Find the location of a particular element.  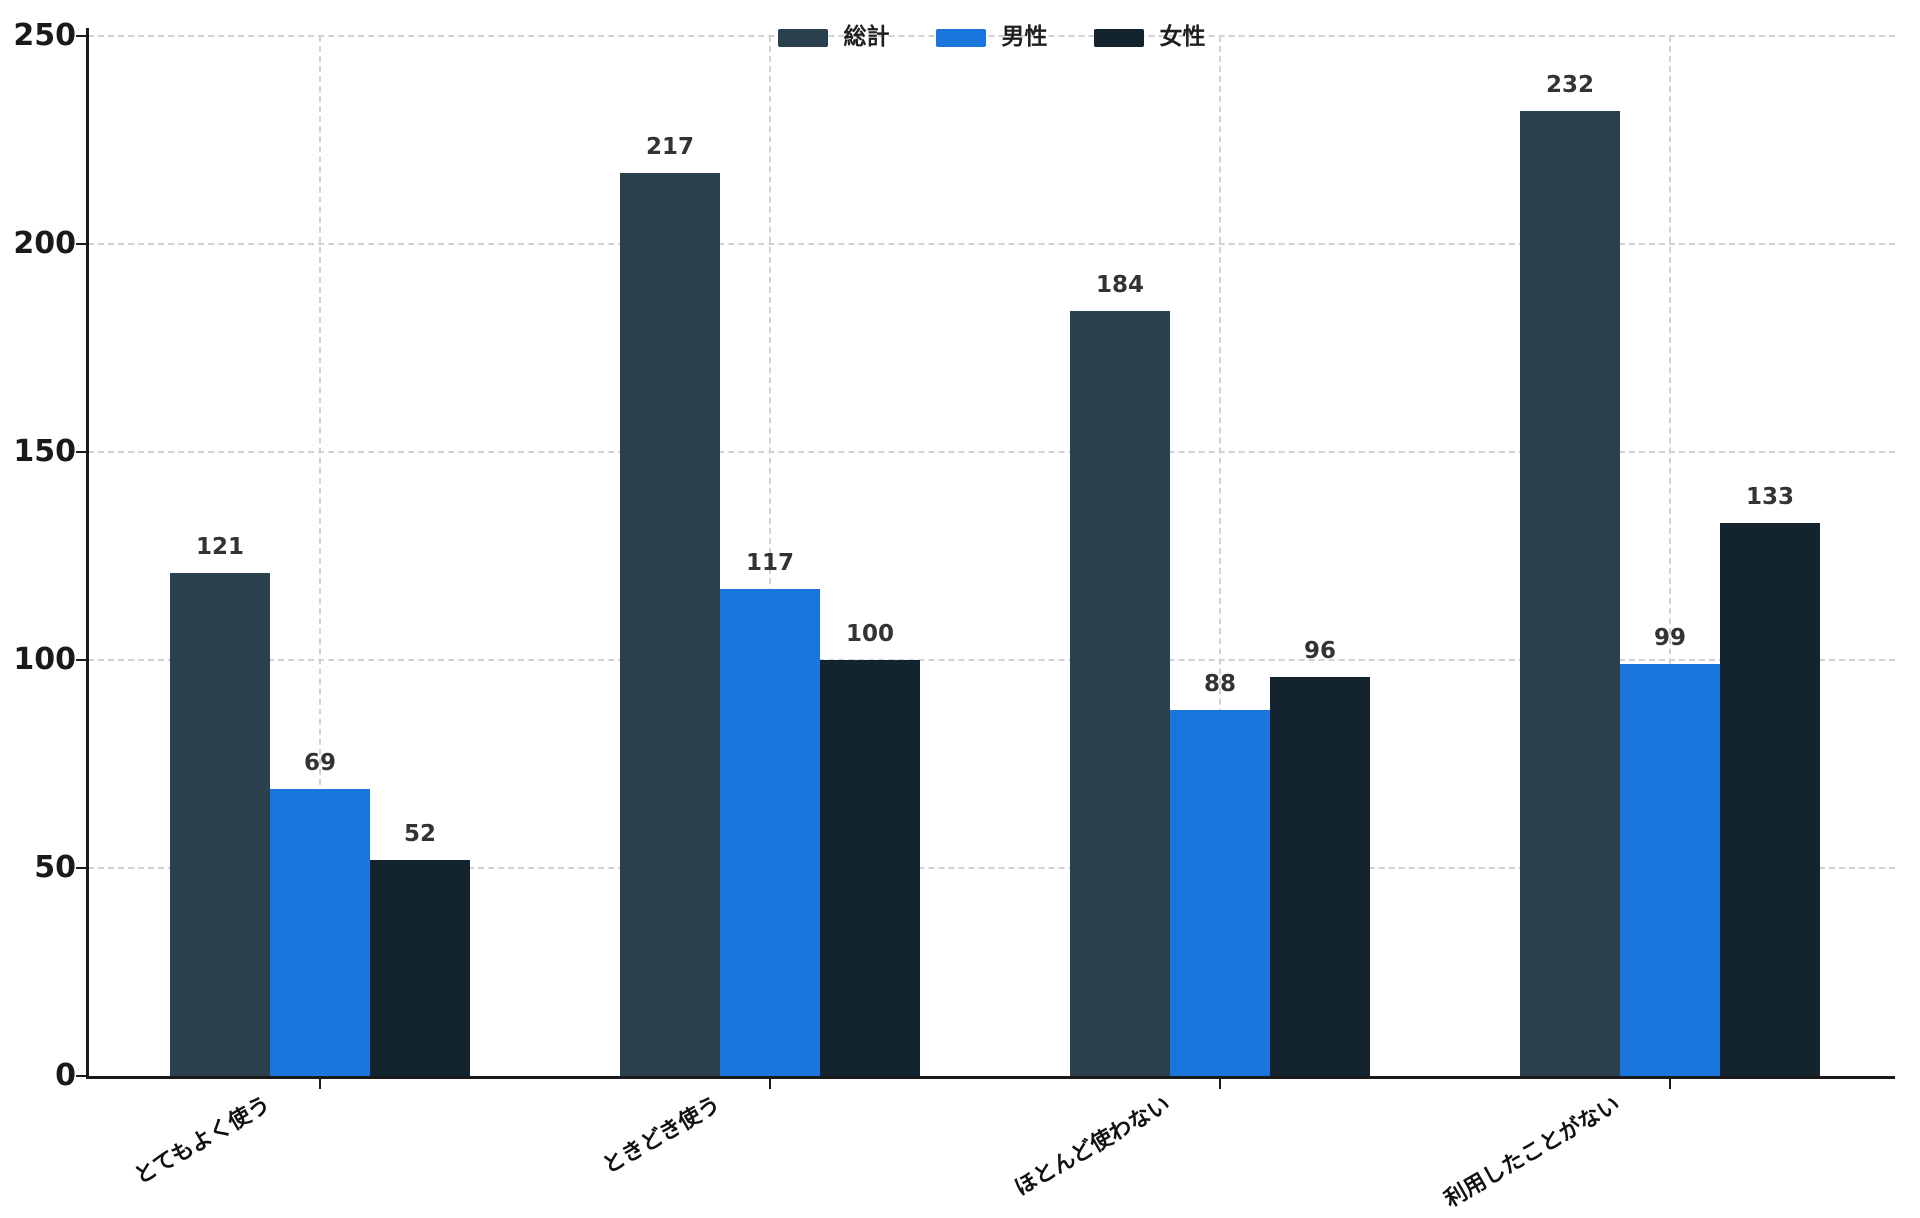

bar-value-label: 88 is located at coordinates (1219, 683).